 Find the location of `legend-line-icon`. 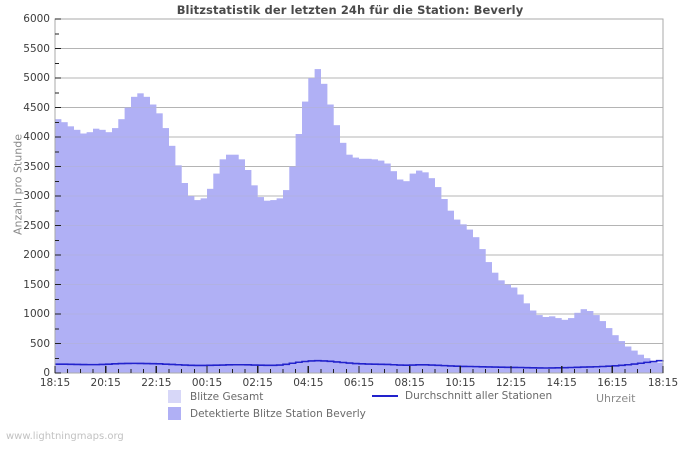

legend-line-icon is located at coordinates (385, 396).